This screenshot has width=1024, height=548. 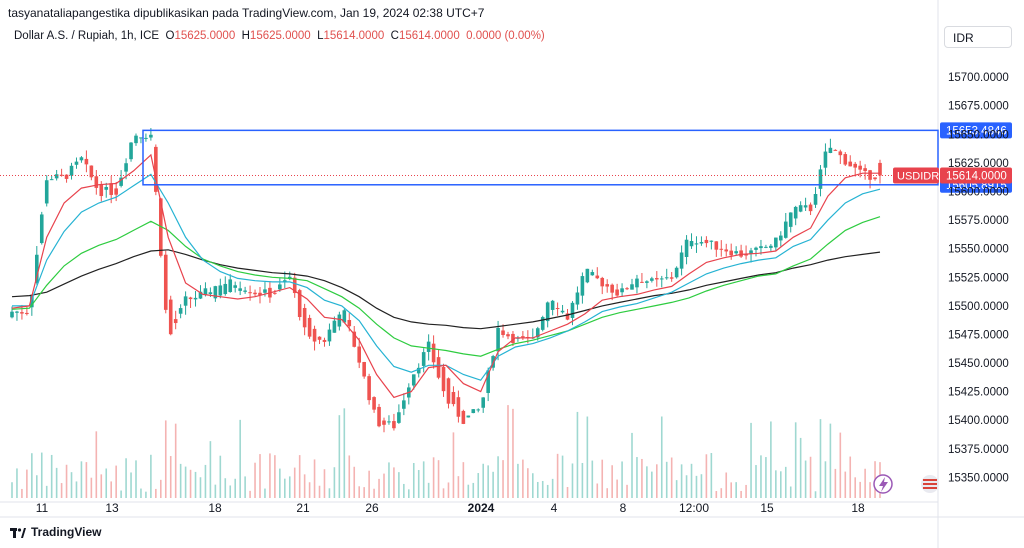 What do you see at coordinates (978, 278) in the screenshot?
I see `price-tick-label: 15525.0000` at bounding box center [978, 278].